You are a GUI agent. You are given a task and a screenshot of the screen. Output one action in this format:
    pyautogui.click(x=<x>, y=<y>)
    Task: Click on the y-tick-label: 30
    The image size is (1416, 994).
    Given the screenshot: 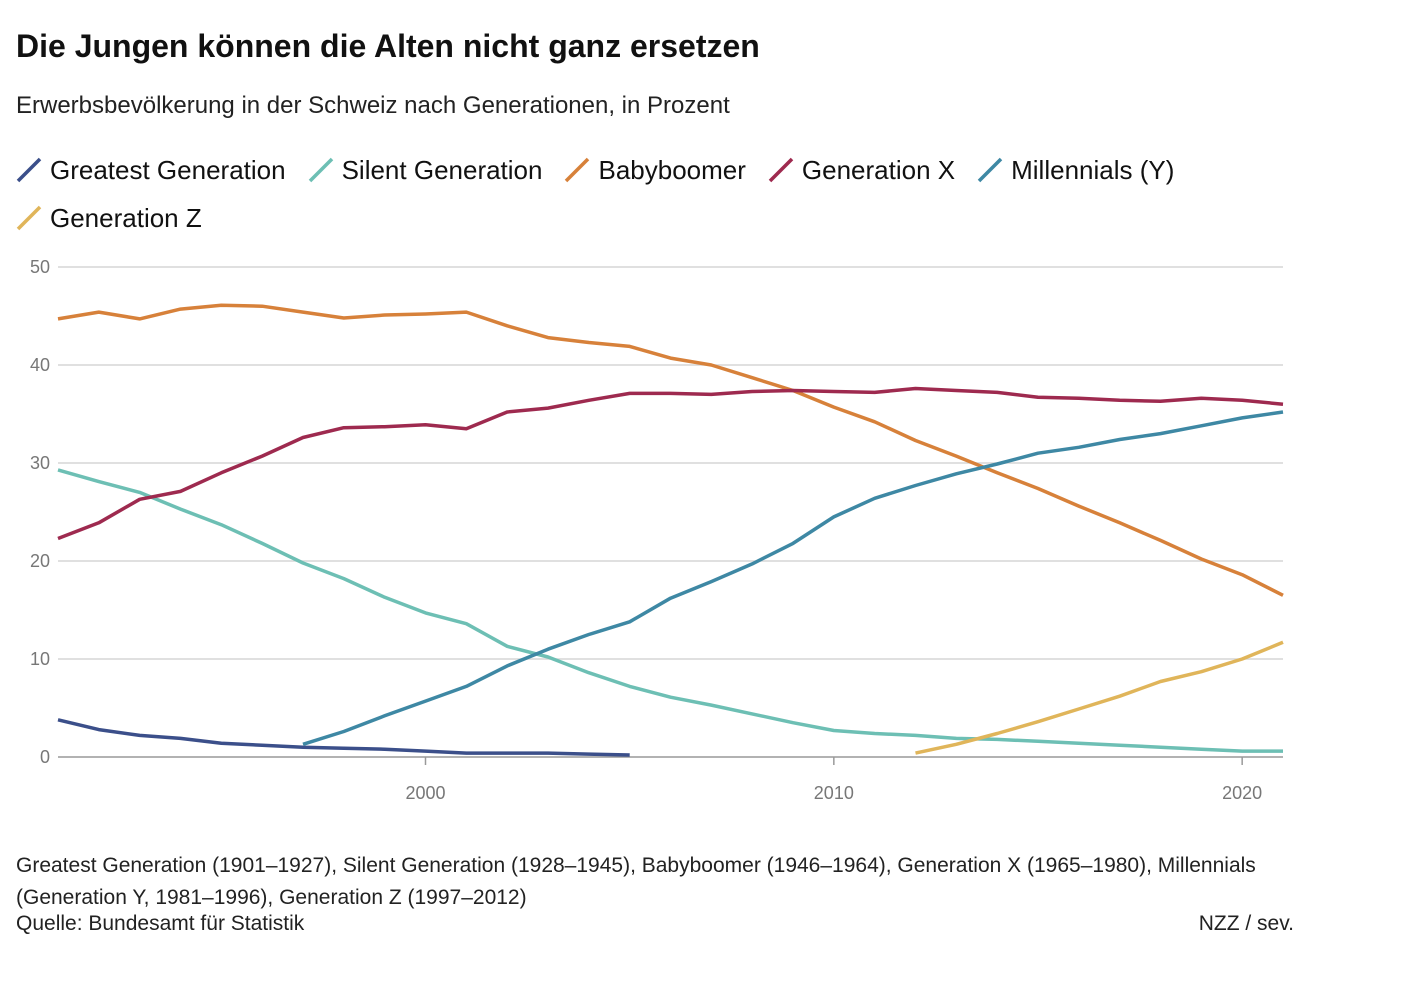 What is the action you would take?
    pyautogui.click(x=40, y=463)
    